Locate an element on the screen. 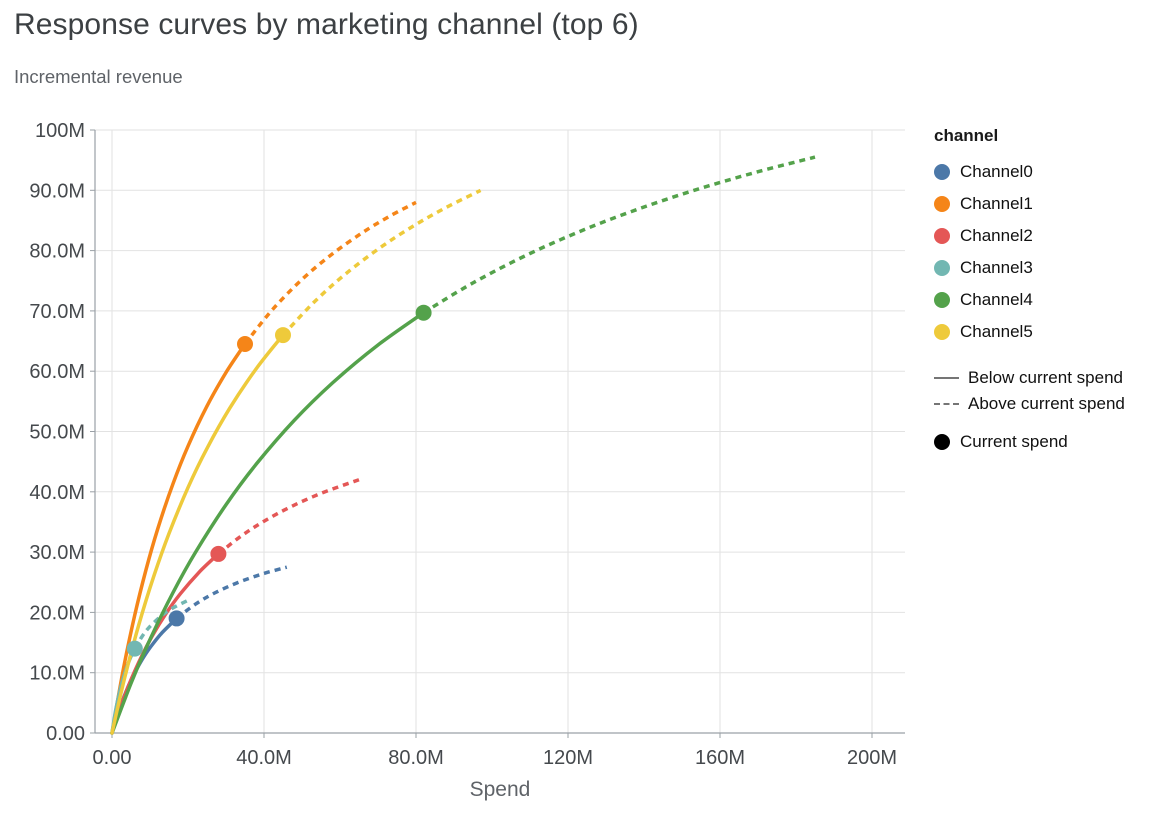  legend-item-label: Above current spend is located at coordinates (1046, 403).